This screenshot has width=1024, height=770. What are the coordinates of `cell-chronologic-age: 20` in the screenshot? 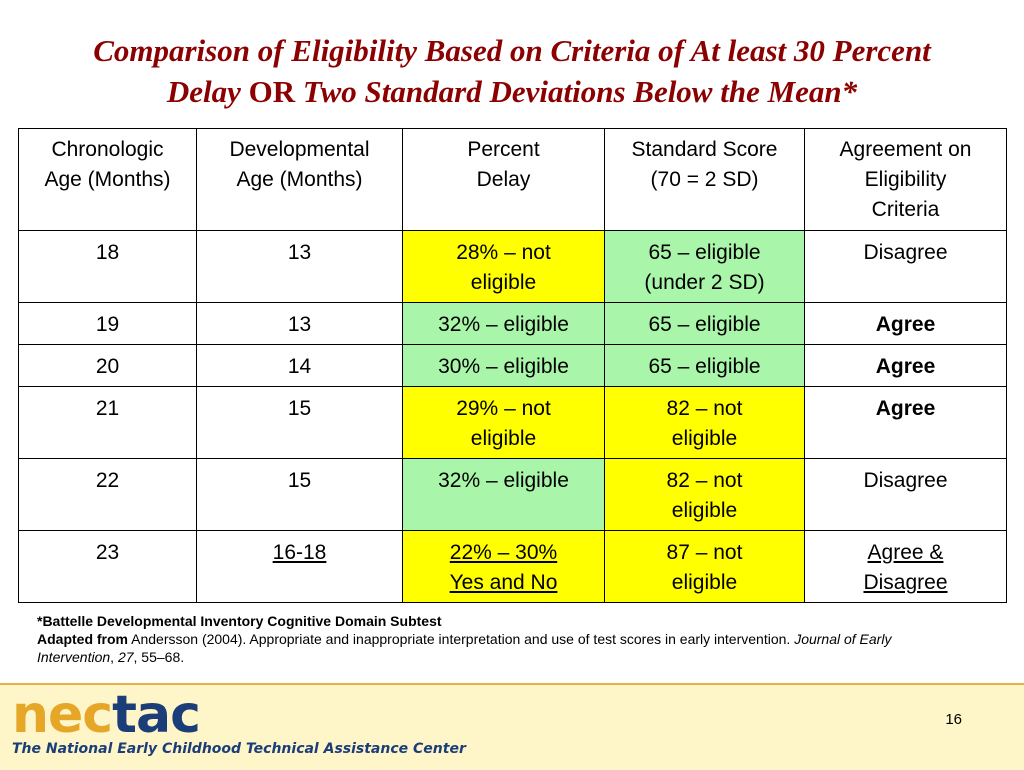 It's located at (107, 365).